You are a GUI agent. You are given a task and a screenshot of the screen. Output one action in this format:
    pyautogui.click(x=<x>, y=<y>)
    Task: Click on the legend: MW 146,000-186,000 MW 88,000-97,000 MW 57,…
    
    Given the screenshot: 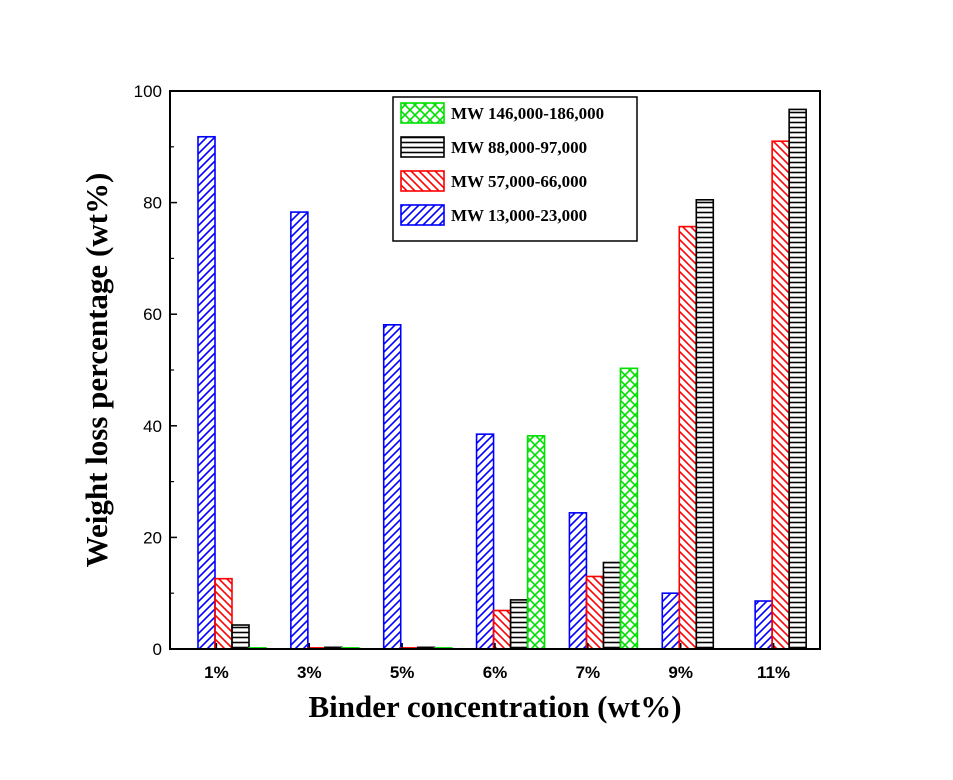 What is the action you would take?
    pyautogui.click(x=515, y=169)
    